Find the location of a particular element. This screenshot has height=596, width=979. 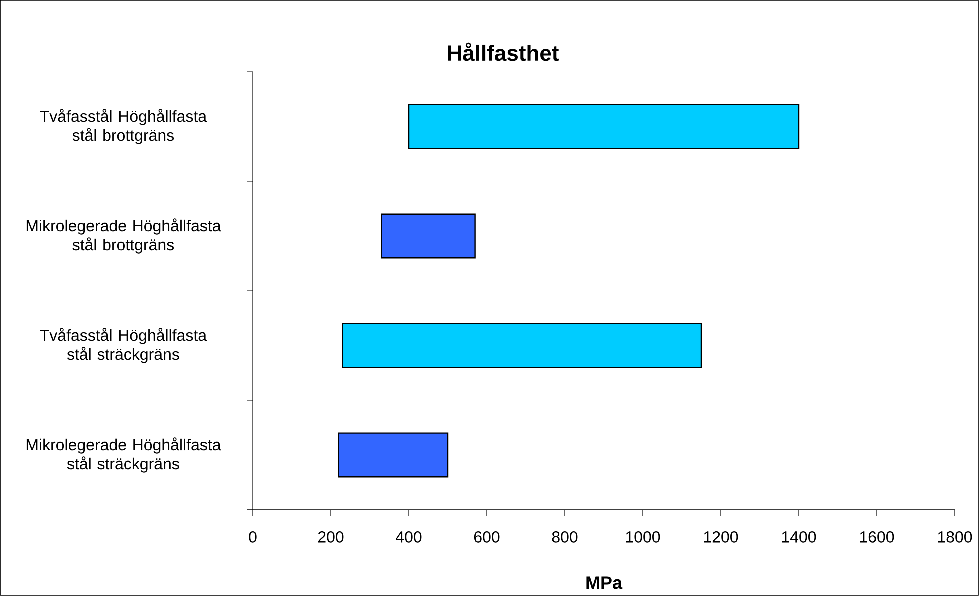

y-tick-label: Tvåfasstål Höghållfasta stål brottgräns is located at coordinates (124, 126).